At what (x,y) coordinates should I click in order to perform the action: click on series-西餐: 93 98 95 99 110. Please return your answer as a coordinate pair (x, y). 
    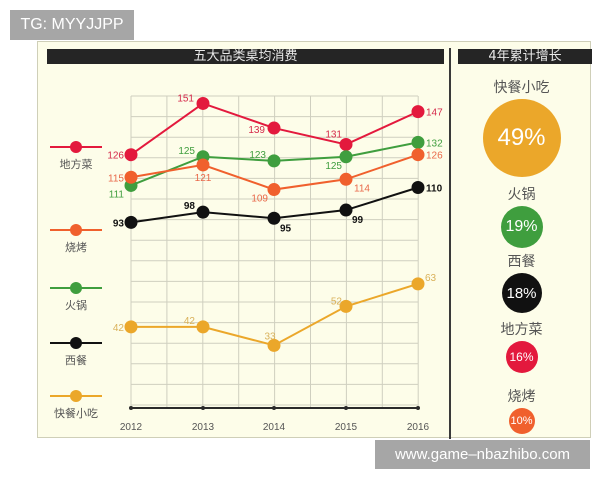
    Looking at the image, I should click on (278, 207).